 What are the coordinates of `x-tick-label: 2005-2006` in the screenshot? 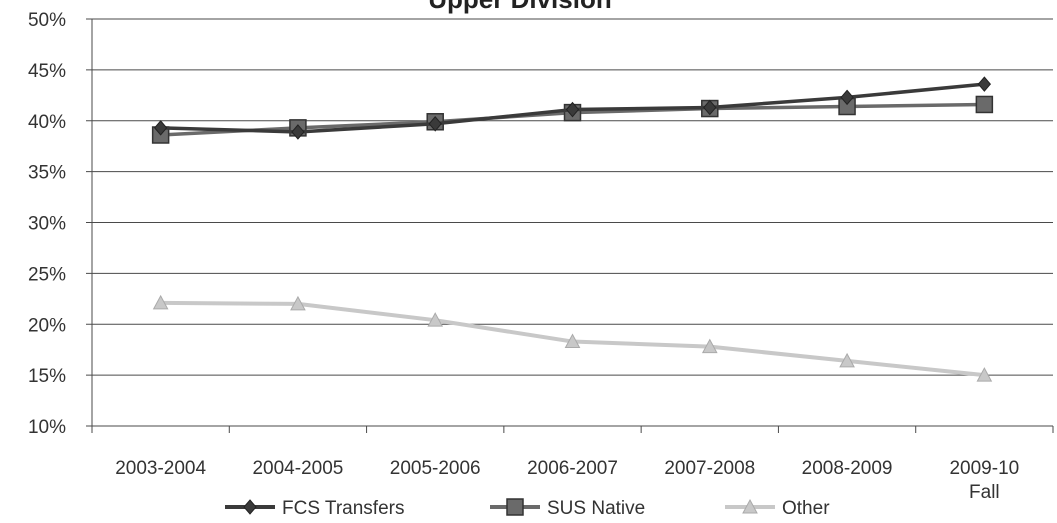 It's located at (435, 468).